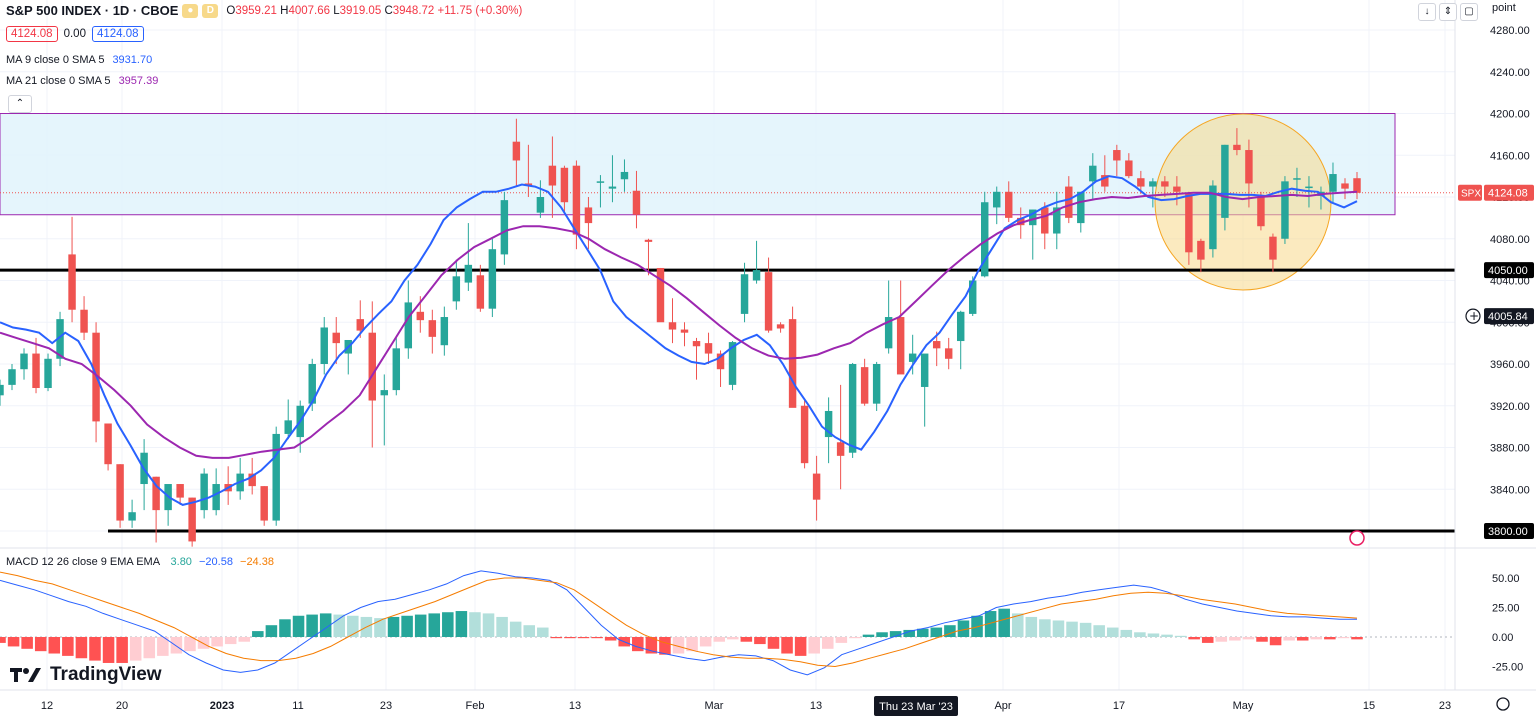  Describe the element at coordinates (1510, 73) in the screenshot. I see `price-tick-label: 4240.00` at that location.